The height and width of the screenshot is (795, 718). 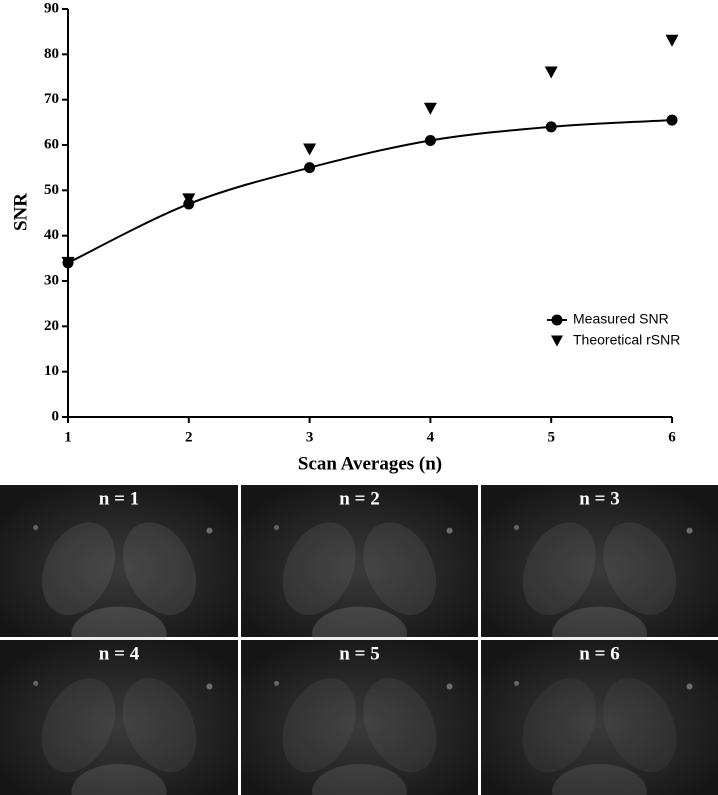 I want to click on panel-label: n = 3, so click(x=599, y=498).